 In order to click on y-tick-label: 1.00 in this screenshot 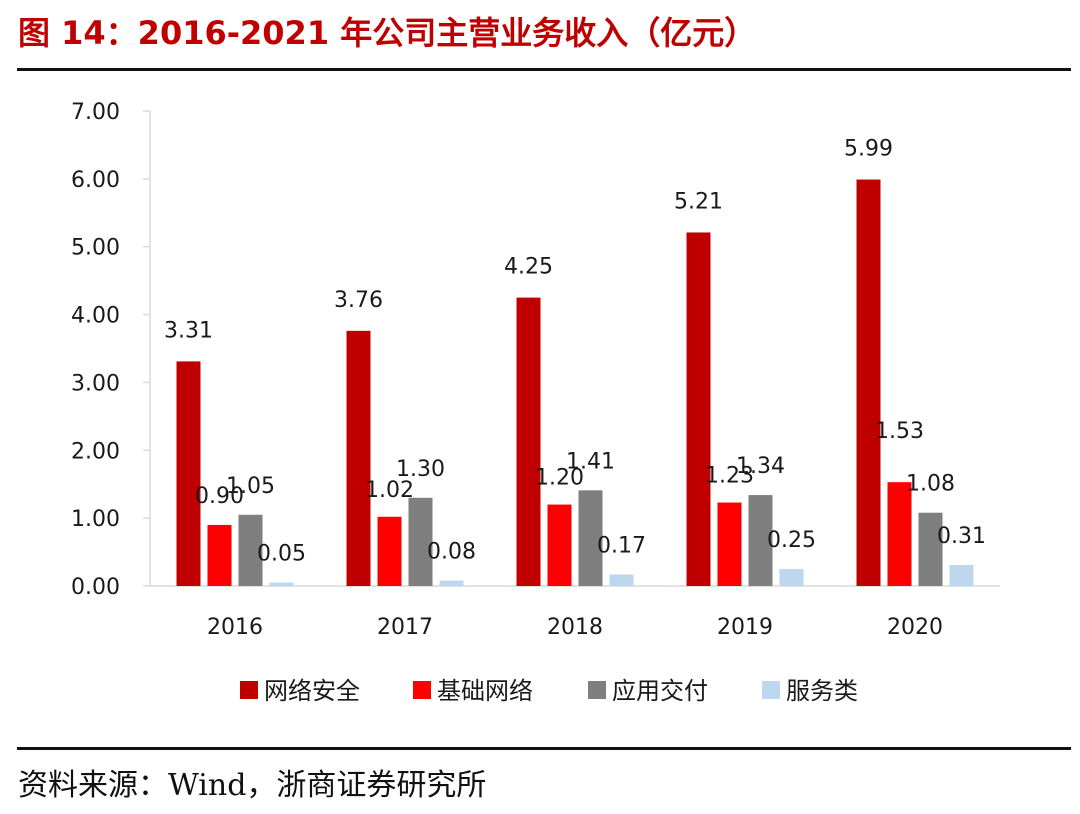, I will do `click(95, 519)`.